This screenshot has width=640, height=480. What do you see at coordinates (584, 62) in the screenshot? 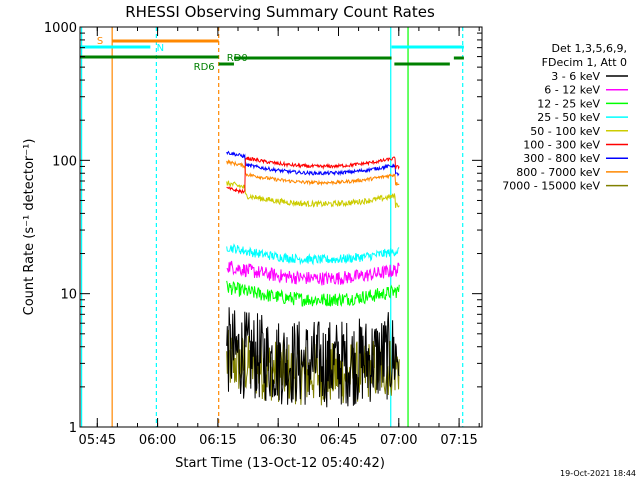
I see `legend-header-line-2: FDecim 1, Att 0` at bounding box center [584, 62].